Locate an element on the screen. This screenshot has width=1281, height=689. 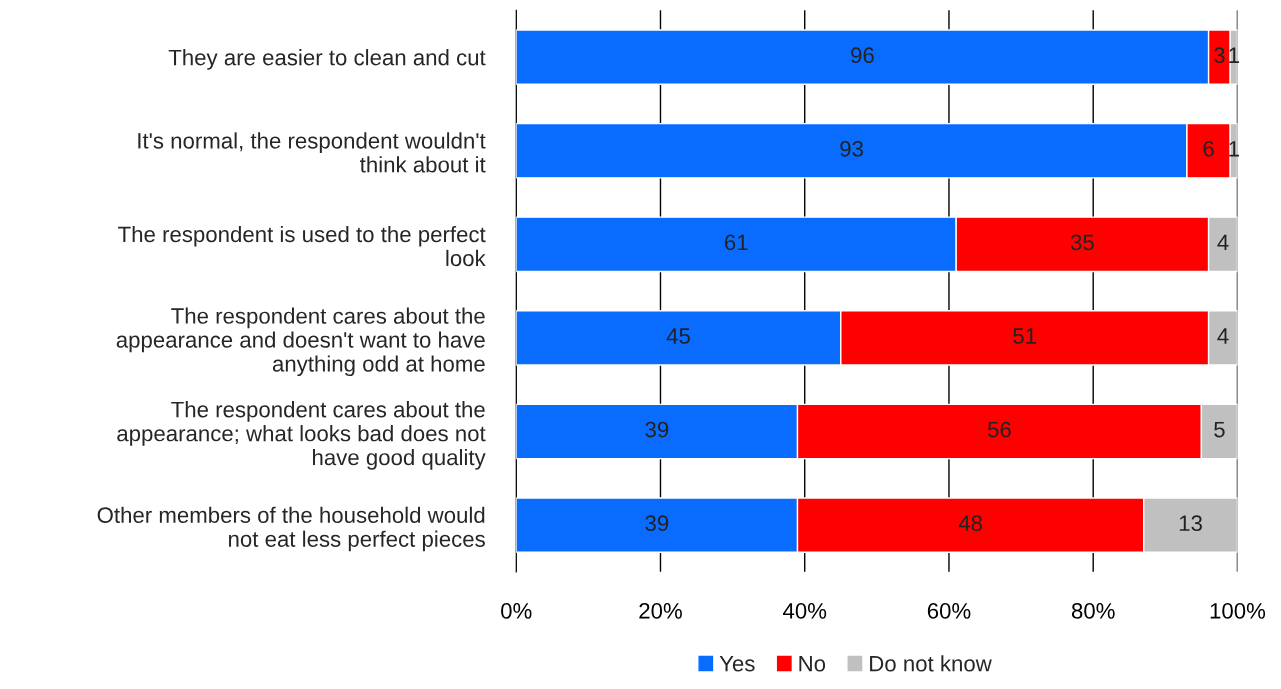
legend-label: Yes is located at coordinates (737, 663).